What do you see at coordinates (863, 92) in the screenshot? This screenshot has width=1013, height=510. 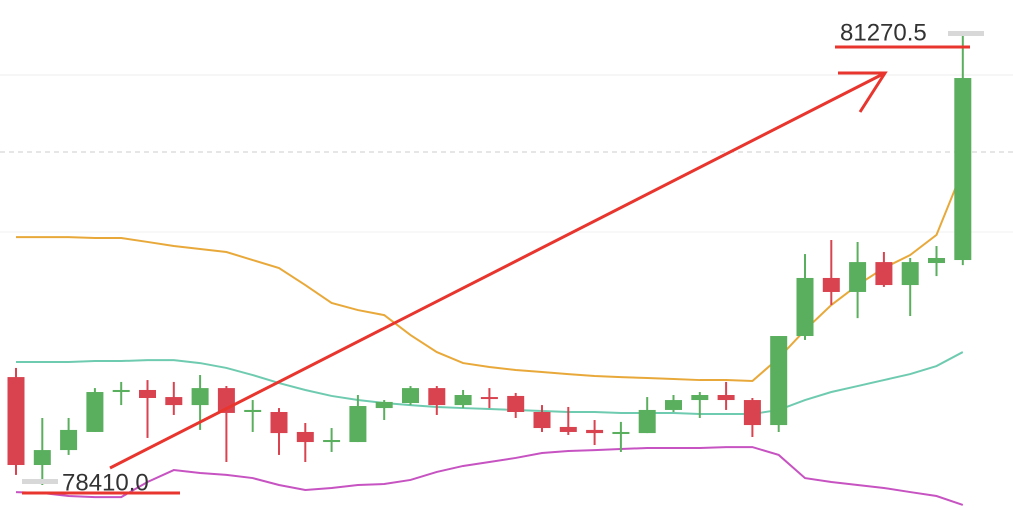 I see `arrow-head` at bounding box center [863, 92].